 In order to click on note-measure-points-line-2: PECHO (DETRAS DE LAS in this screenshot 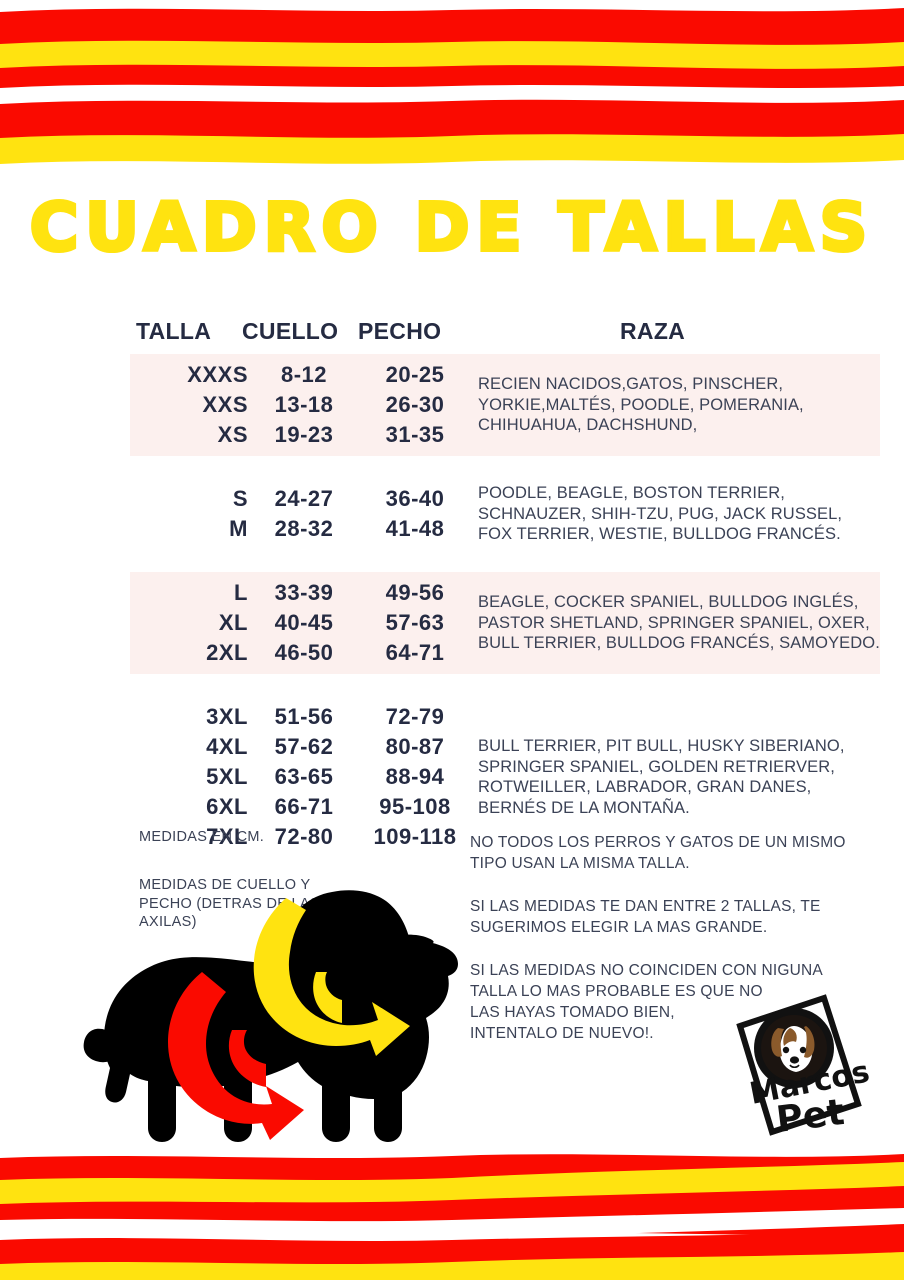, I will do `click(229, 903)`.